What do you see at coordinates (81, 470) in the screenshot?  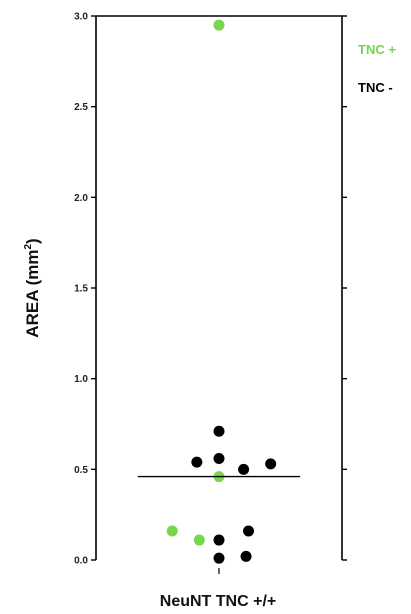 I see `y-tick-label: 0.5` at bounding box center [81, 470].